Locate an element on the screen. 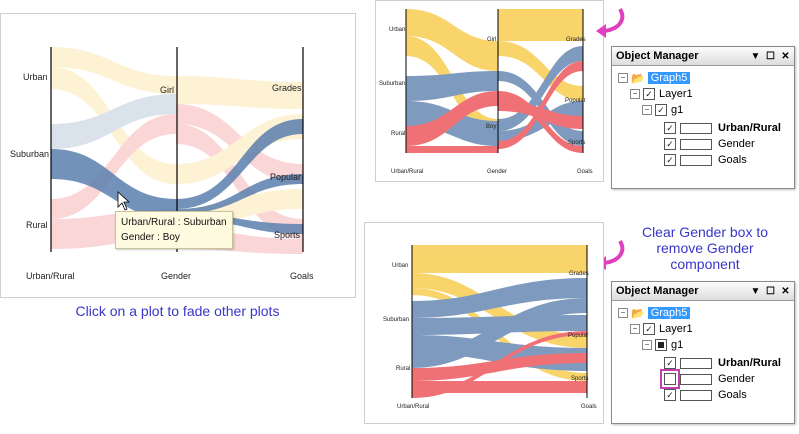 Image resolution: width=799 pixels, height=434 pixels. gender-checkbox: ✓ is located at coordinates (670, 144).